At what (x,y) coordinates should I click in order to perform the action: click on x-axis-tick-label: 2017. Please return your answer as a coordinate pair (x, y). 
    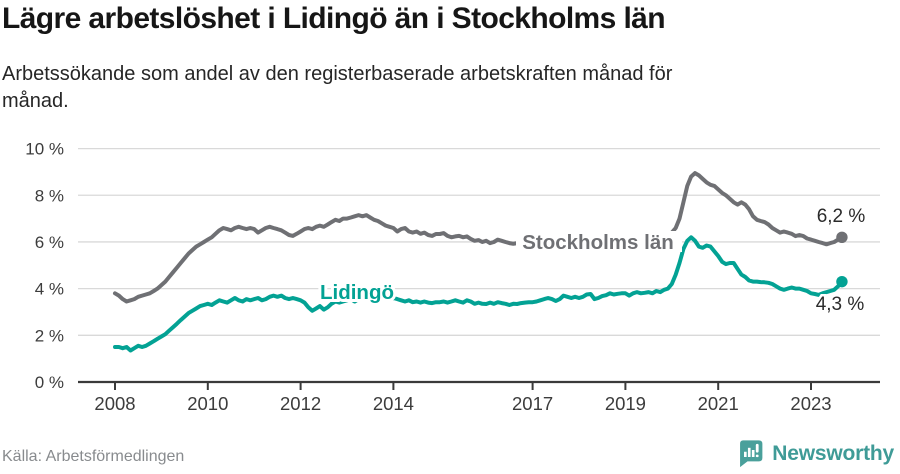
    Looking at the image, I should click on (532, 403).